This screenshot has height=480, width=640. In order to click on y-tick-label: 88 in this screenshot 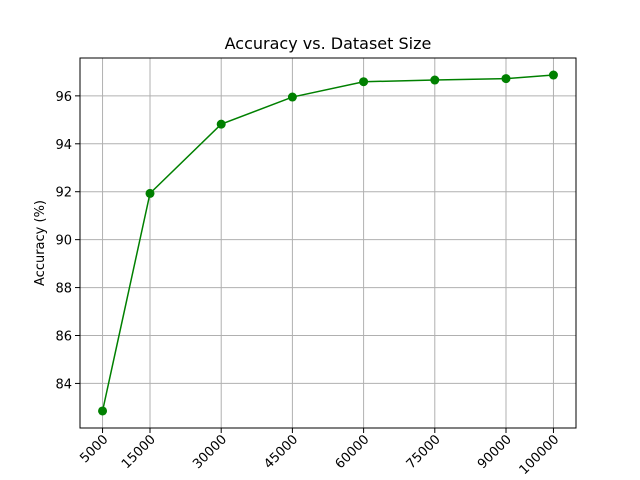, I will do `click(63, 289)`.